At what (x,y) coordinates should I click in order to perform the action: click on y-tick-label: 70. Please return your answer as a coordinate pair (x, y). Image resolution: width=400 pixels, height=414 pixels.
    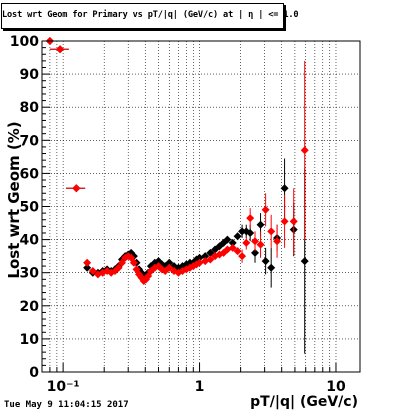
    Looking at the image, I should click on (30, 141).